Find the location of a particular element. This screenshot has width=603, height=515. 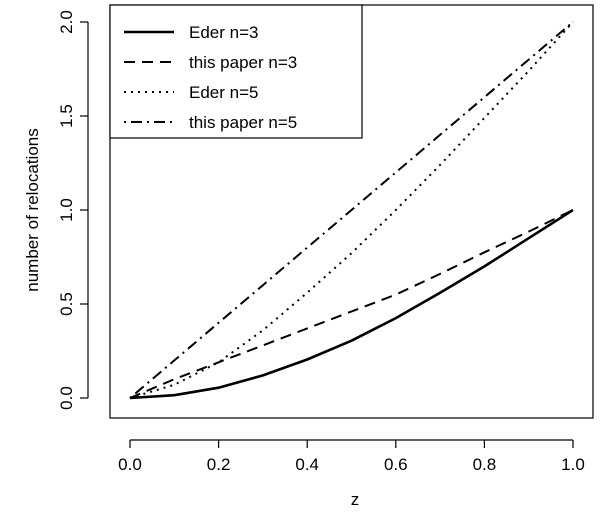

x-axis-title: z is located at coordinates (355, 499).